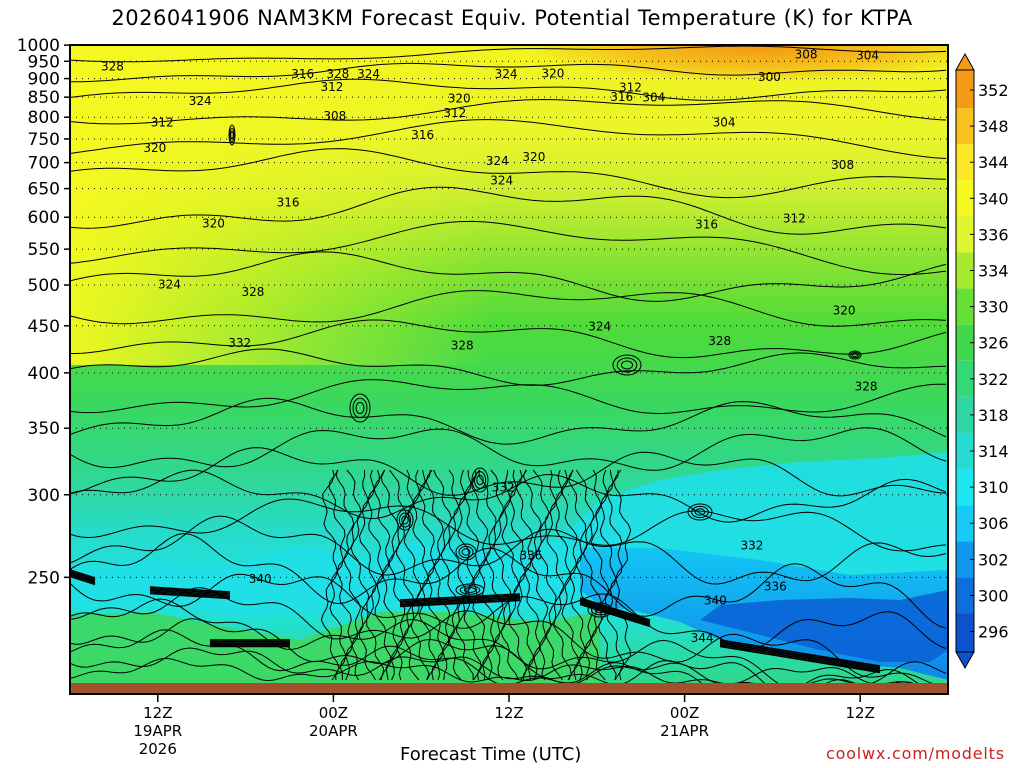 The width and height of the screenshot is (1024, 768). I want to click on x-tick-label: 12Z, so click(508, 713).